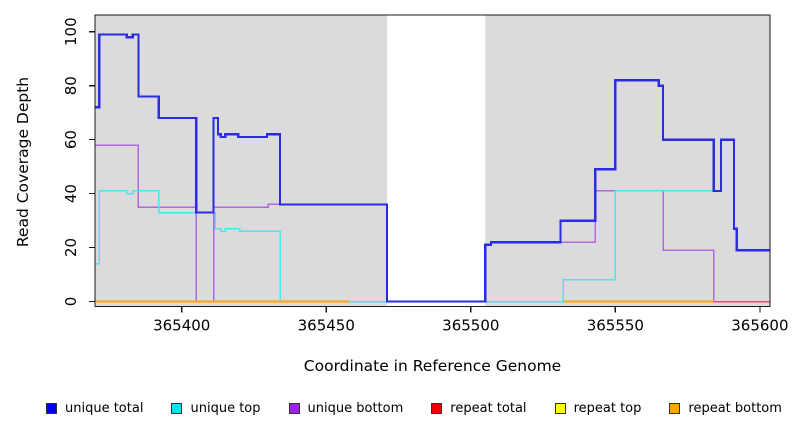 The width and height of the screenshot is (792, 432). What do you see at coordinates (23, 162) in the screenshot?
I see `y-axis-title: Read Coverage Depth` at bounding box center [23, 162].